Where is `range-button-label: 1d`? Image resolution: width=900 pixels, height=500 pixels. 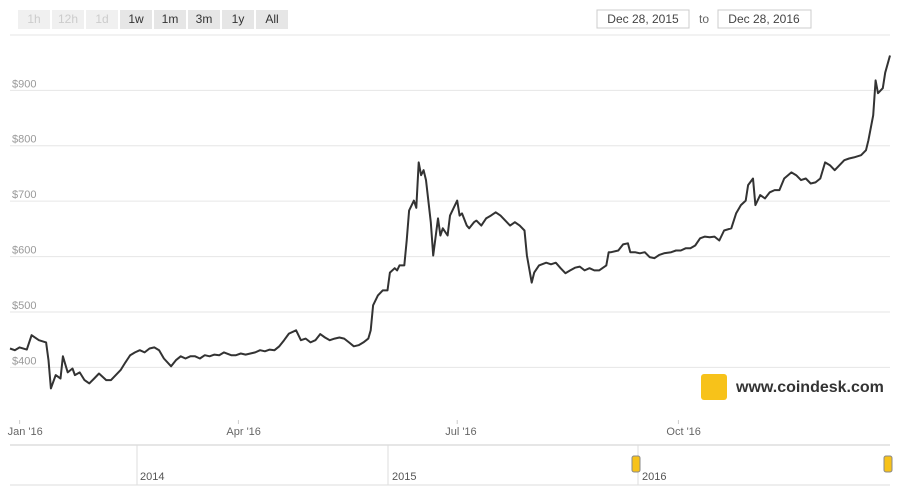 range-button-label: 1d is located at coordinates (101, 19).